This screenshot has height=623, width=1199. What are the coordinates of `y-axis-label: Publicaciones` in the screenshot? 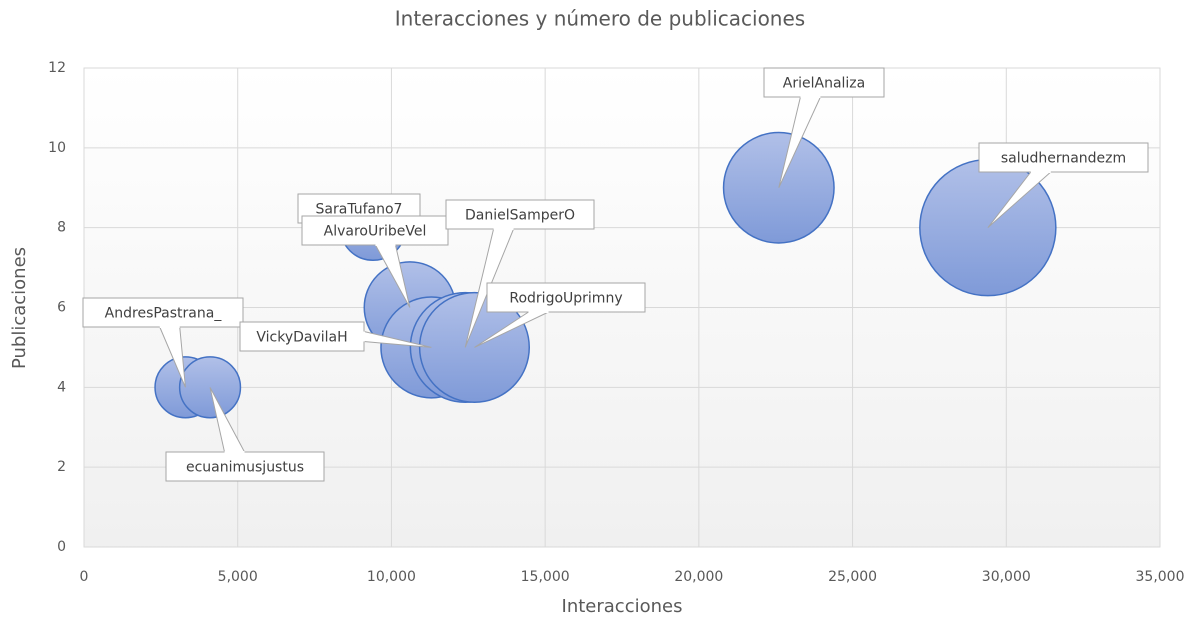 It's located at (19, 308).